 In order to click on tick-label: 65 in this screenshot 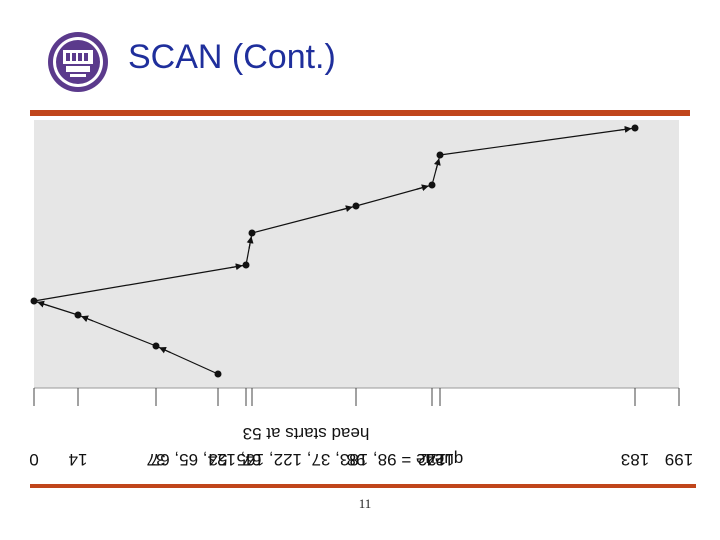, I will do `click(246, 459)`.